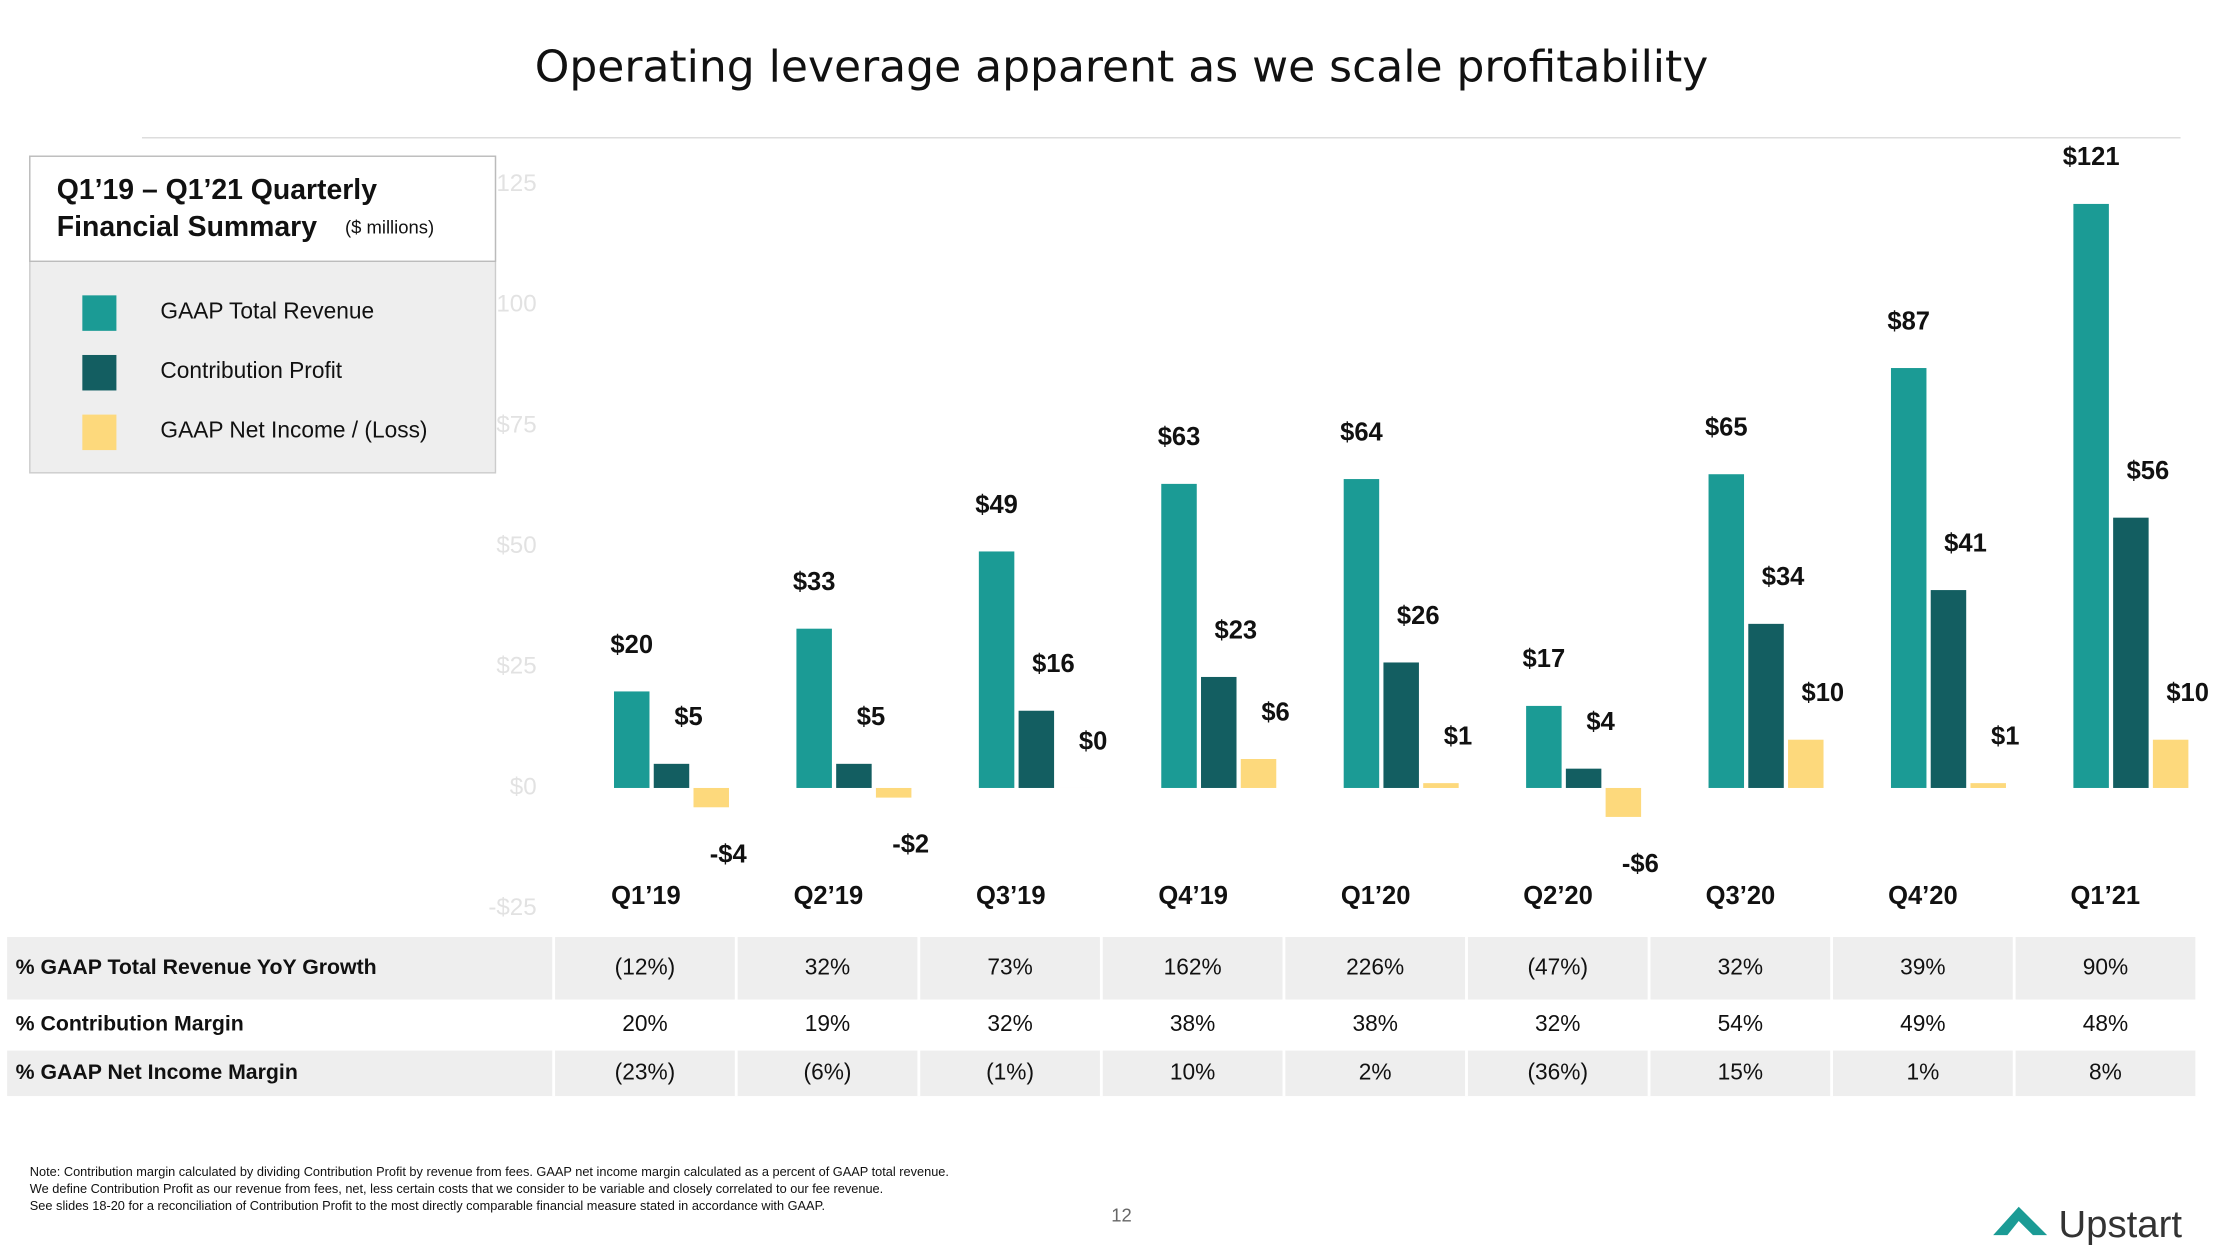 This screenshot has width=2226, height=1248. What do you see at coordinates (1640, 864) in the screenshot?
I see `data-label: -$6` at bounding box center [1640, 864].